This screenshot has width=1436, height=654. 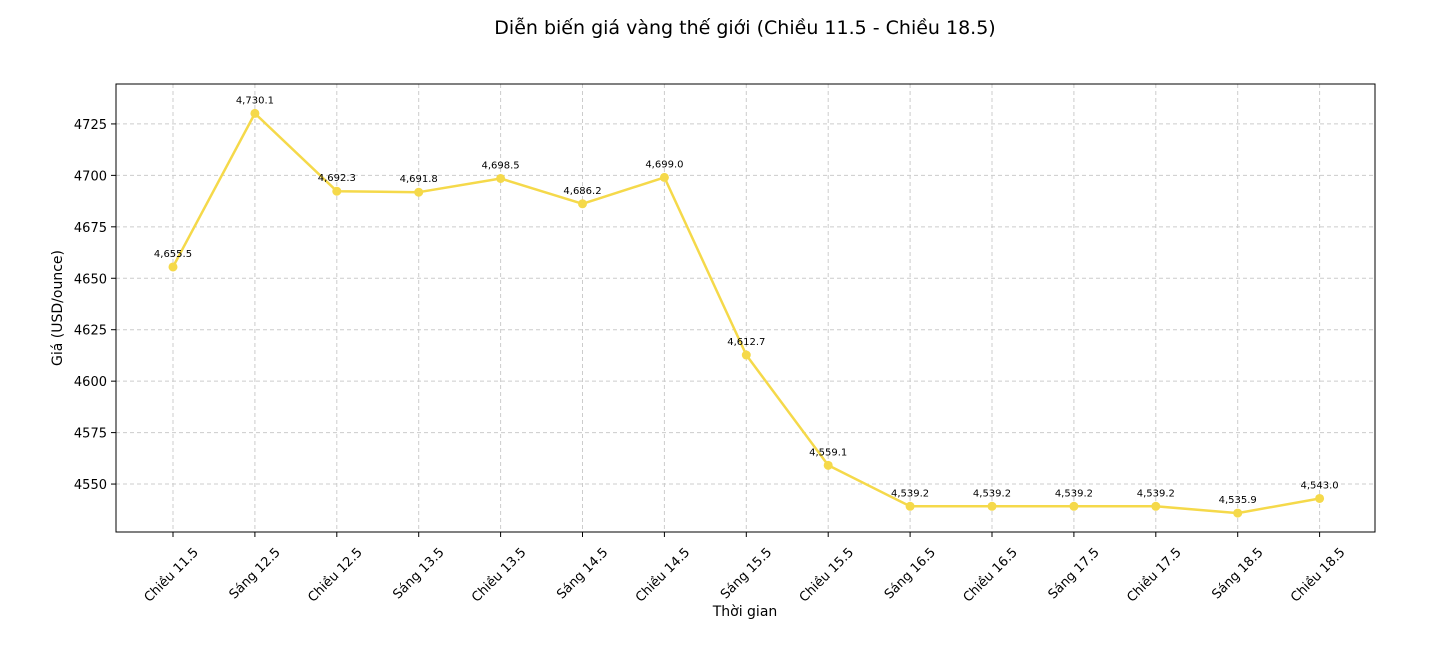 What do you see at coordinates (499, 575) in the screenshot?
I see `x-tick-label: Chiều 13.5` at bounding box center [499, 575].